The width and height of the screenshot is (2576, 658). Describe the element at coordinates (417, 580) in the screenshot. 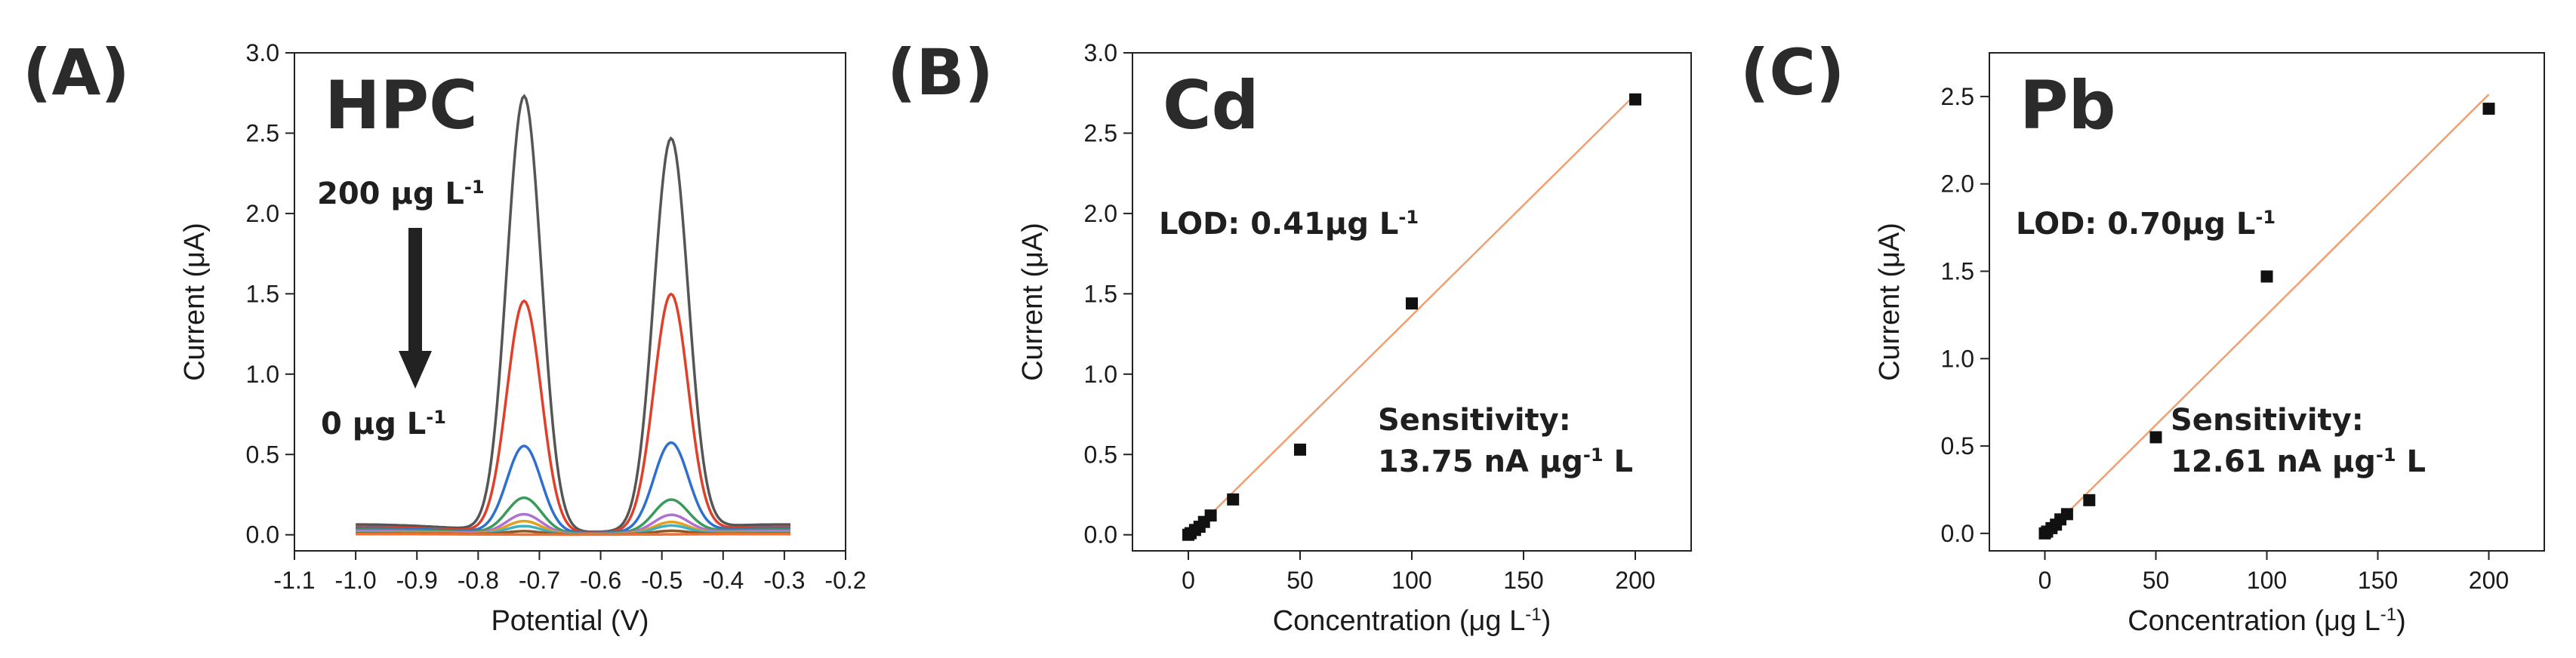

I see `x-tick-label: -0.9` at that location.